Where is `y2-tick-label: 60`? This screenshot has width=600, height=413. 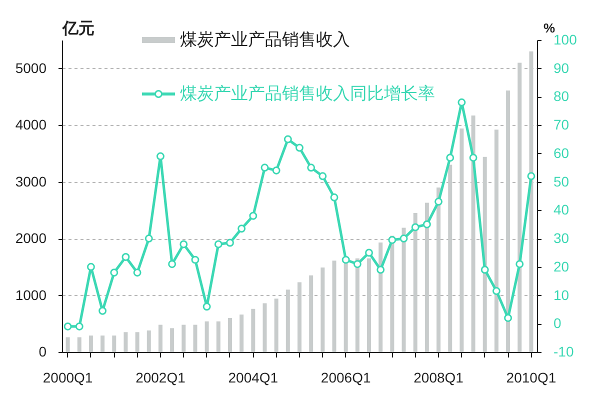
y2-tick-label: 60 is located at coordinates (562, 152).